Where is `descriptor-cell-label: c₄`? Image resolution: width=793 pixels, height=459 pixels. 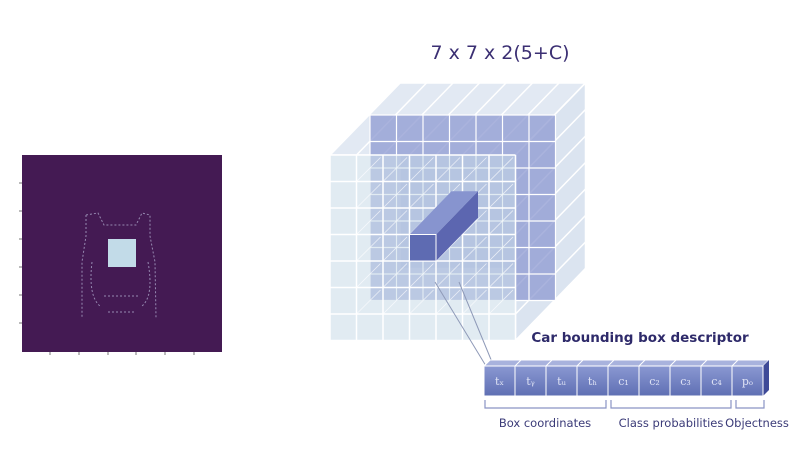
descriptor-cell-label: c₄ is located at coordinates (716, 381).